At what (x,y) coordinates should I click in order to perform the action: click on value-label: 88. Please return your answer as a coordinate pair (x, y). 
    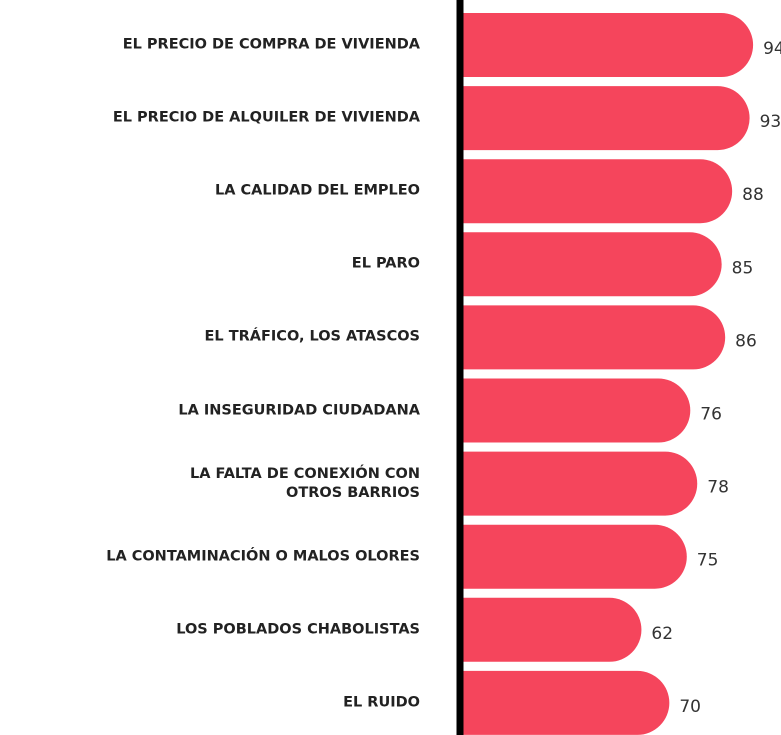
    Looking at the image, I should click on (753, 195).